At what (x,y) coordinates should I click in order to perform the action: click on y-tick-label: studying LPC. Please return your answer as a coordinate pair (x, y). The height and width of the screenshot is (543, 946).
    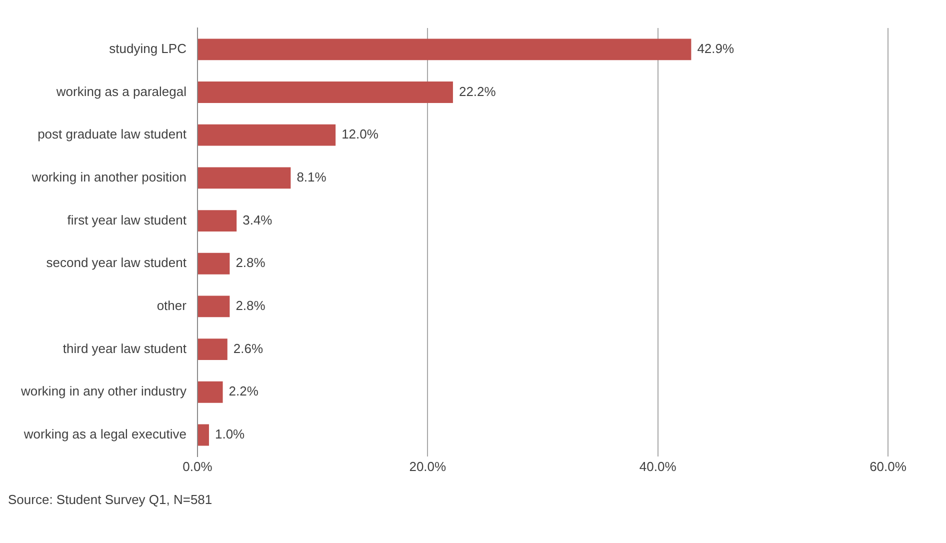
    Looking at the image, I should click on (147, 48).